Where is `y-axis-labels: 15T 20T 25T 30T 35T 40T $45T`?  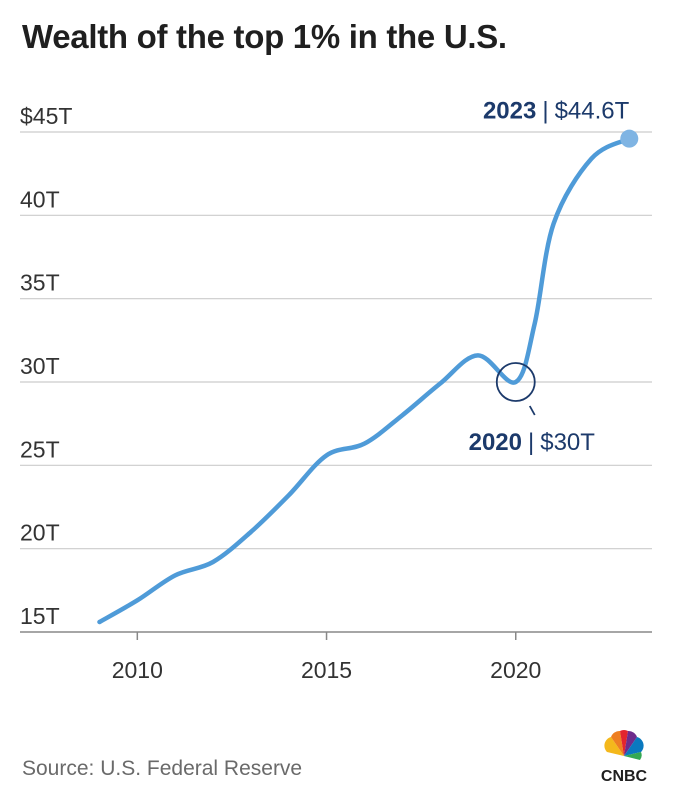 y-axis-labels: 15T 20T 25T 30T 35T 40T $45T is located at coordinates (46, 366).